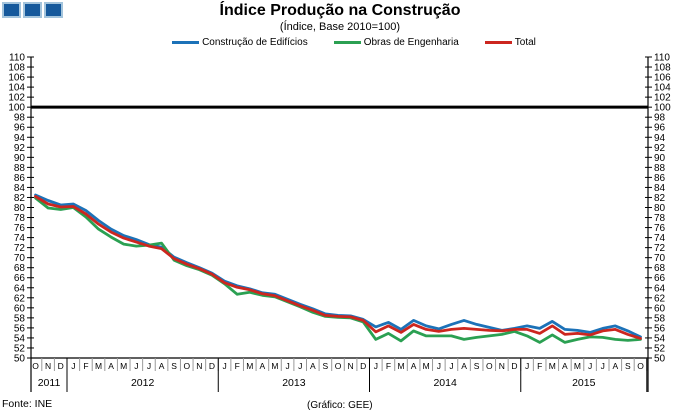 The width and height of the screenshot is (680, 415). Describe the element at coordinates (20, 238) in the screenshot. I see `svg-text: 74` at that location.